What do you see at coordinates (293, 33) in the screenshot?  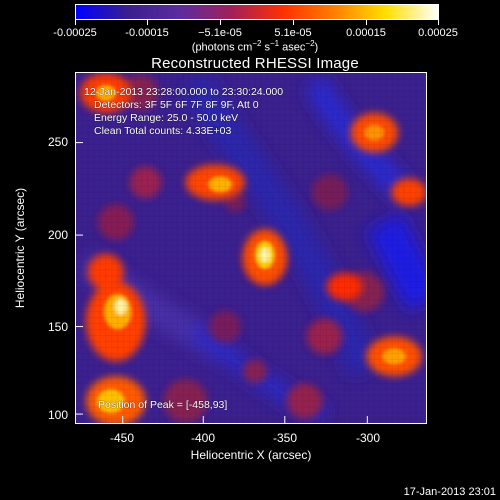 I see `colorbar-tick-label: 5.1e-05` at bounding box center [293, 33].